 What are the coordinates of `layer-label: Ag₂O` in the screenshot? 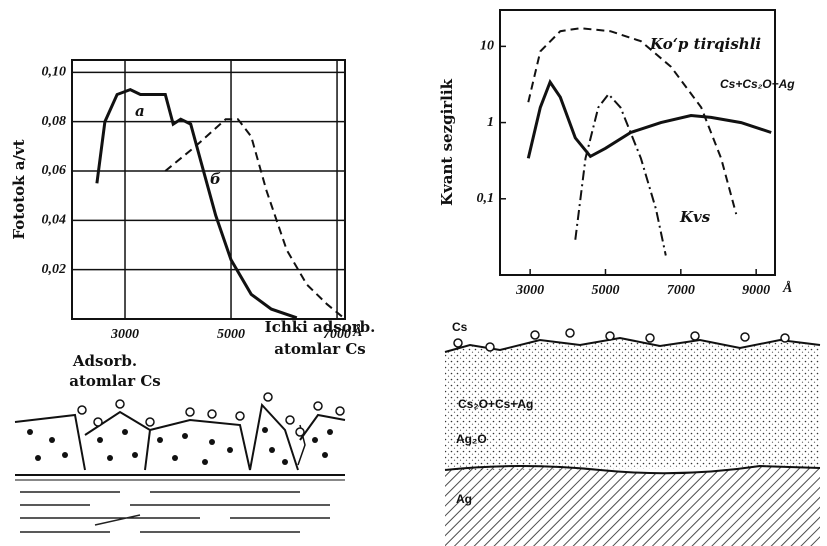 It's located at (471, 439).